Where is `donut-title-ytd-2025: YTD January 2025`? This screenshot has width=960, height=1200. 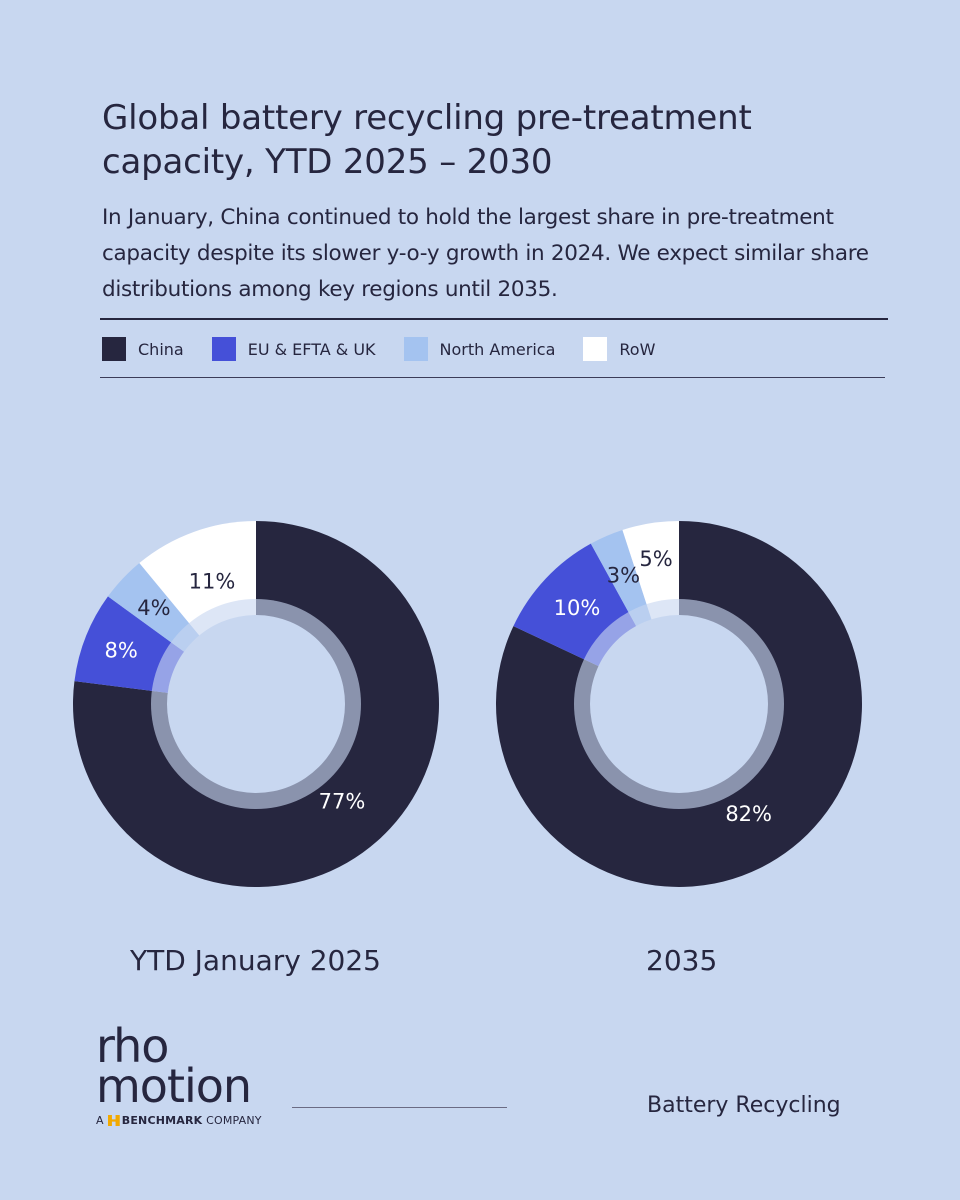
donut-title-ytd-2025: YTD January 2025 is located at coordinates (255, 960).